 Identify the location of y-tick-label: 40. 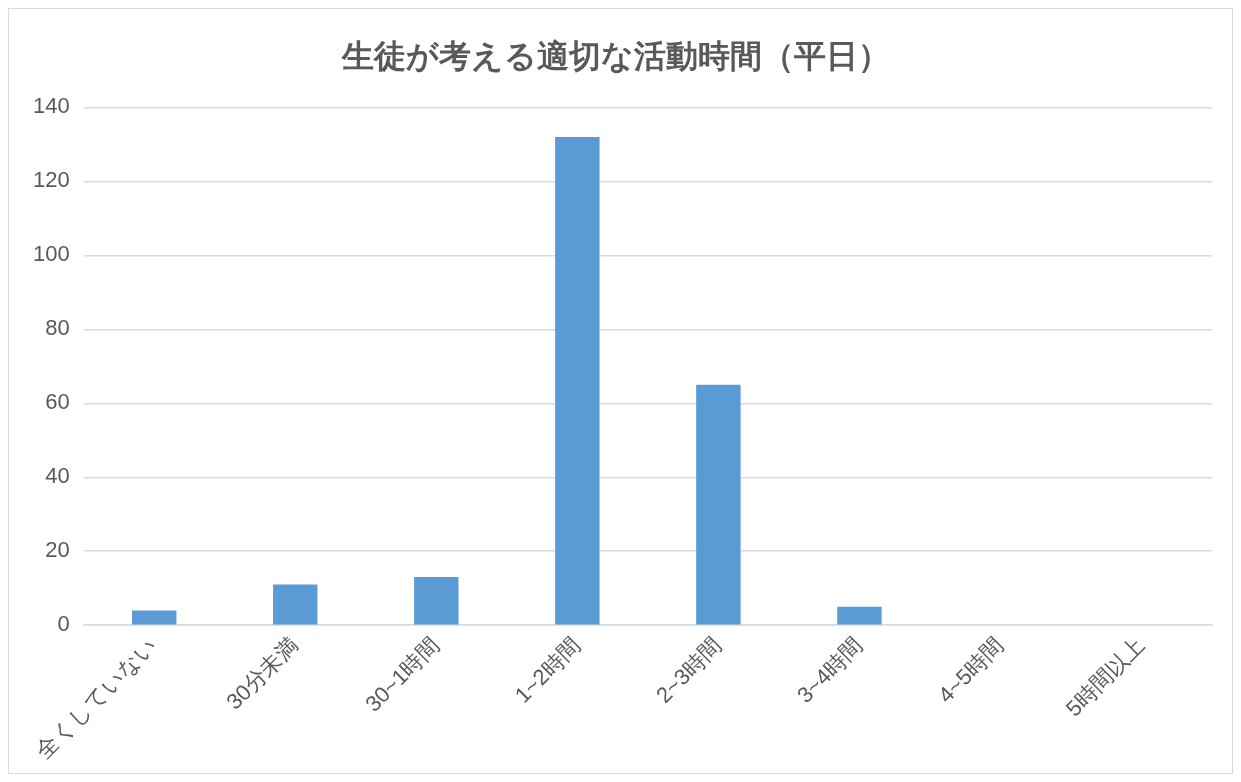
(57, 476).